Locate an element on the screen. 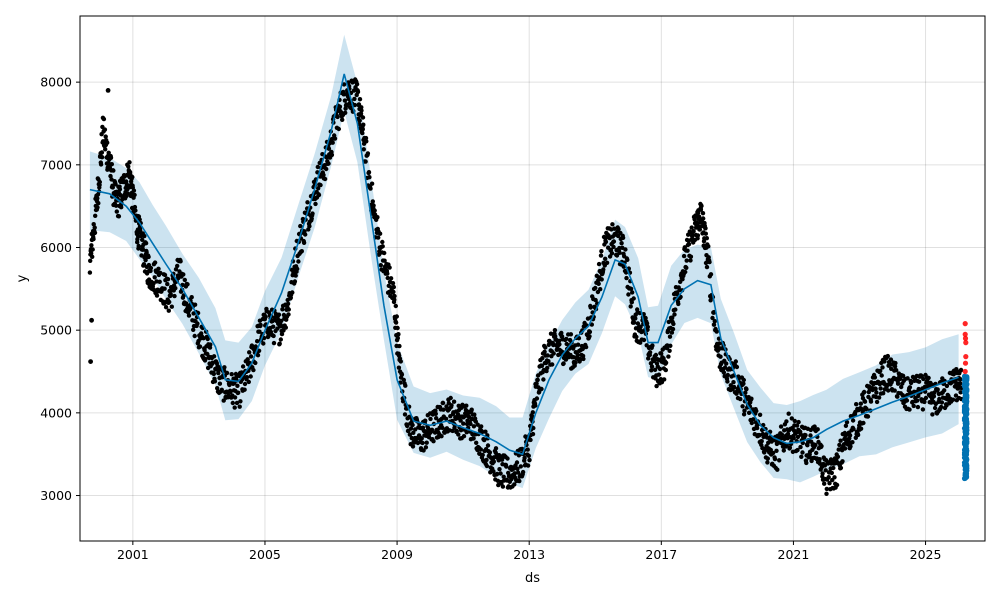  x-tick-label: 2001 is located at coordinates (133, 554).